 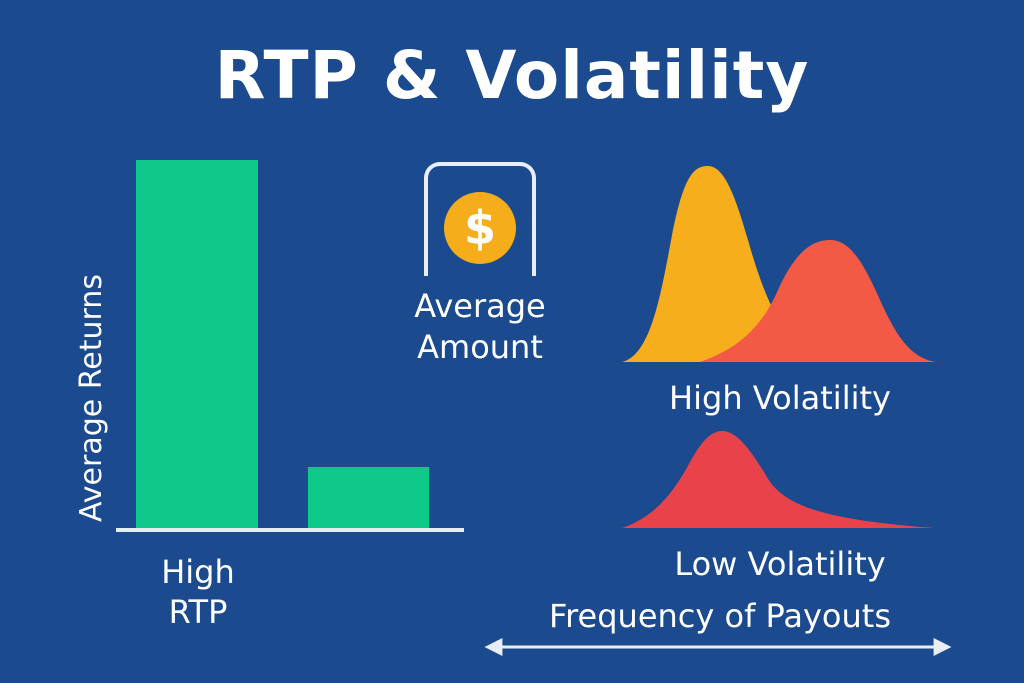 I want to click on low-rtp-bar, so click(x=368, y=498).